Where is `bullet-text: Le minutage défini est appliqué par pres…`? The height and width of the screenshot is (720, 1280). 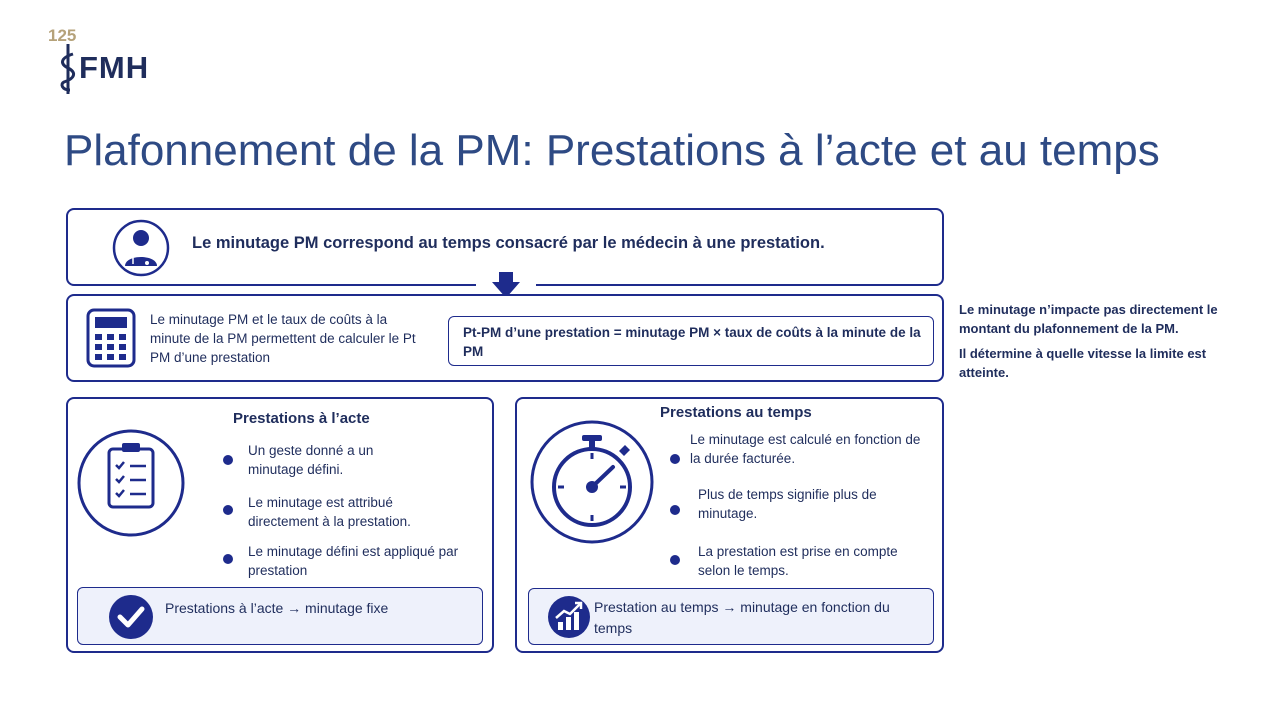
bullet-text: Le minutage défini est appliqué par pres… is located at coordinates (353, 561).